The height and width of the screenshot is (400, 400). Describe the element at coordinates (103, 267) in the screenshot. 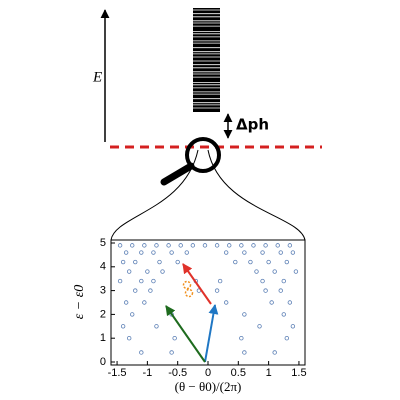

I see `y-tick-label: 4` at that location.